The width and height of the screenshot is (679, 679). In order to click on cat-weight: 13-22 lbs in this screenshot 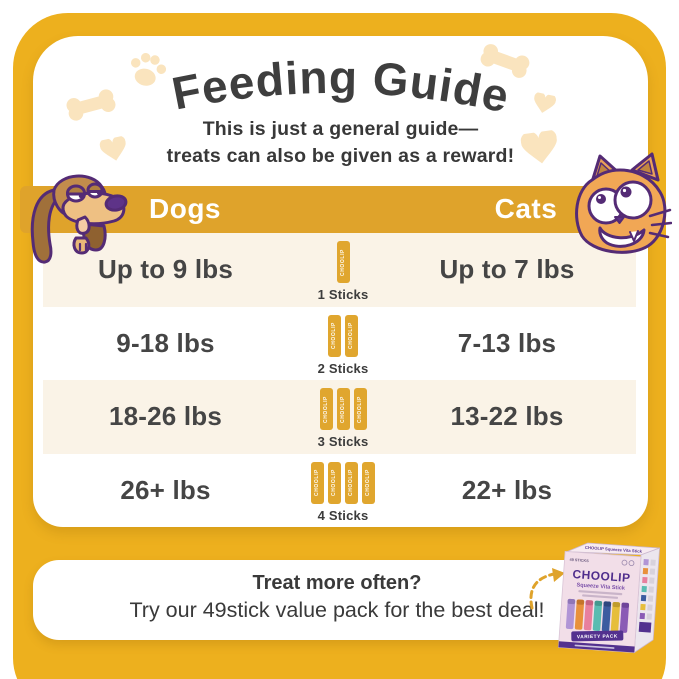, I will do `click(507, 416)`.